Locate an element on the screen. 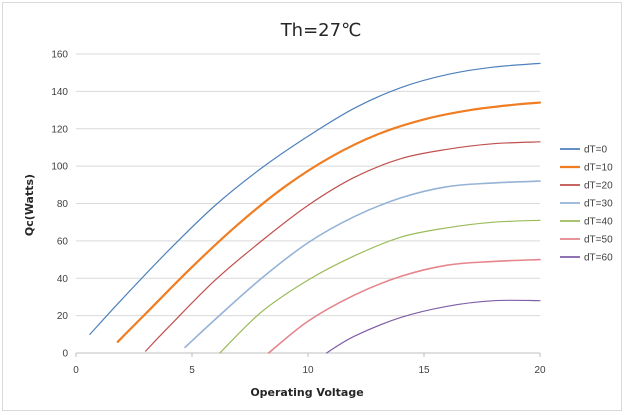 Image resolution: width=626 pixels, height=415 pixels. legend-item: dT=40 is located at coordinates (586, 222).